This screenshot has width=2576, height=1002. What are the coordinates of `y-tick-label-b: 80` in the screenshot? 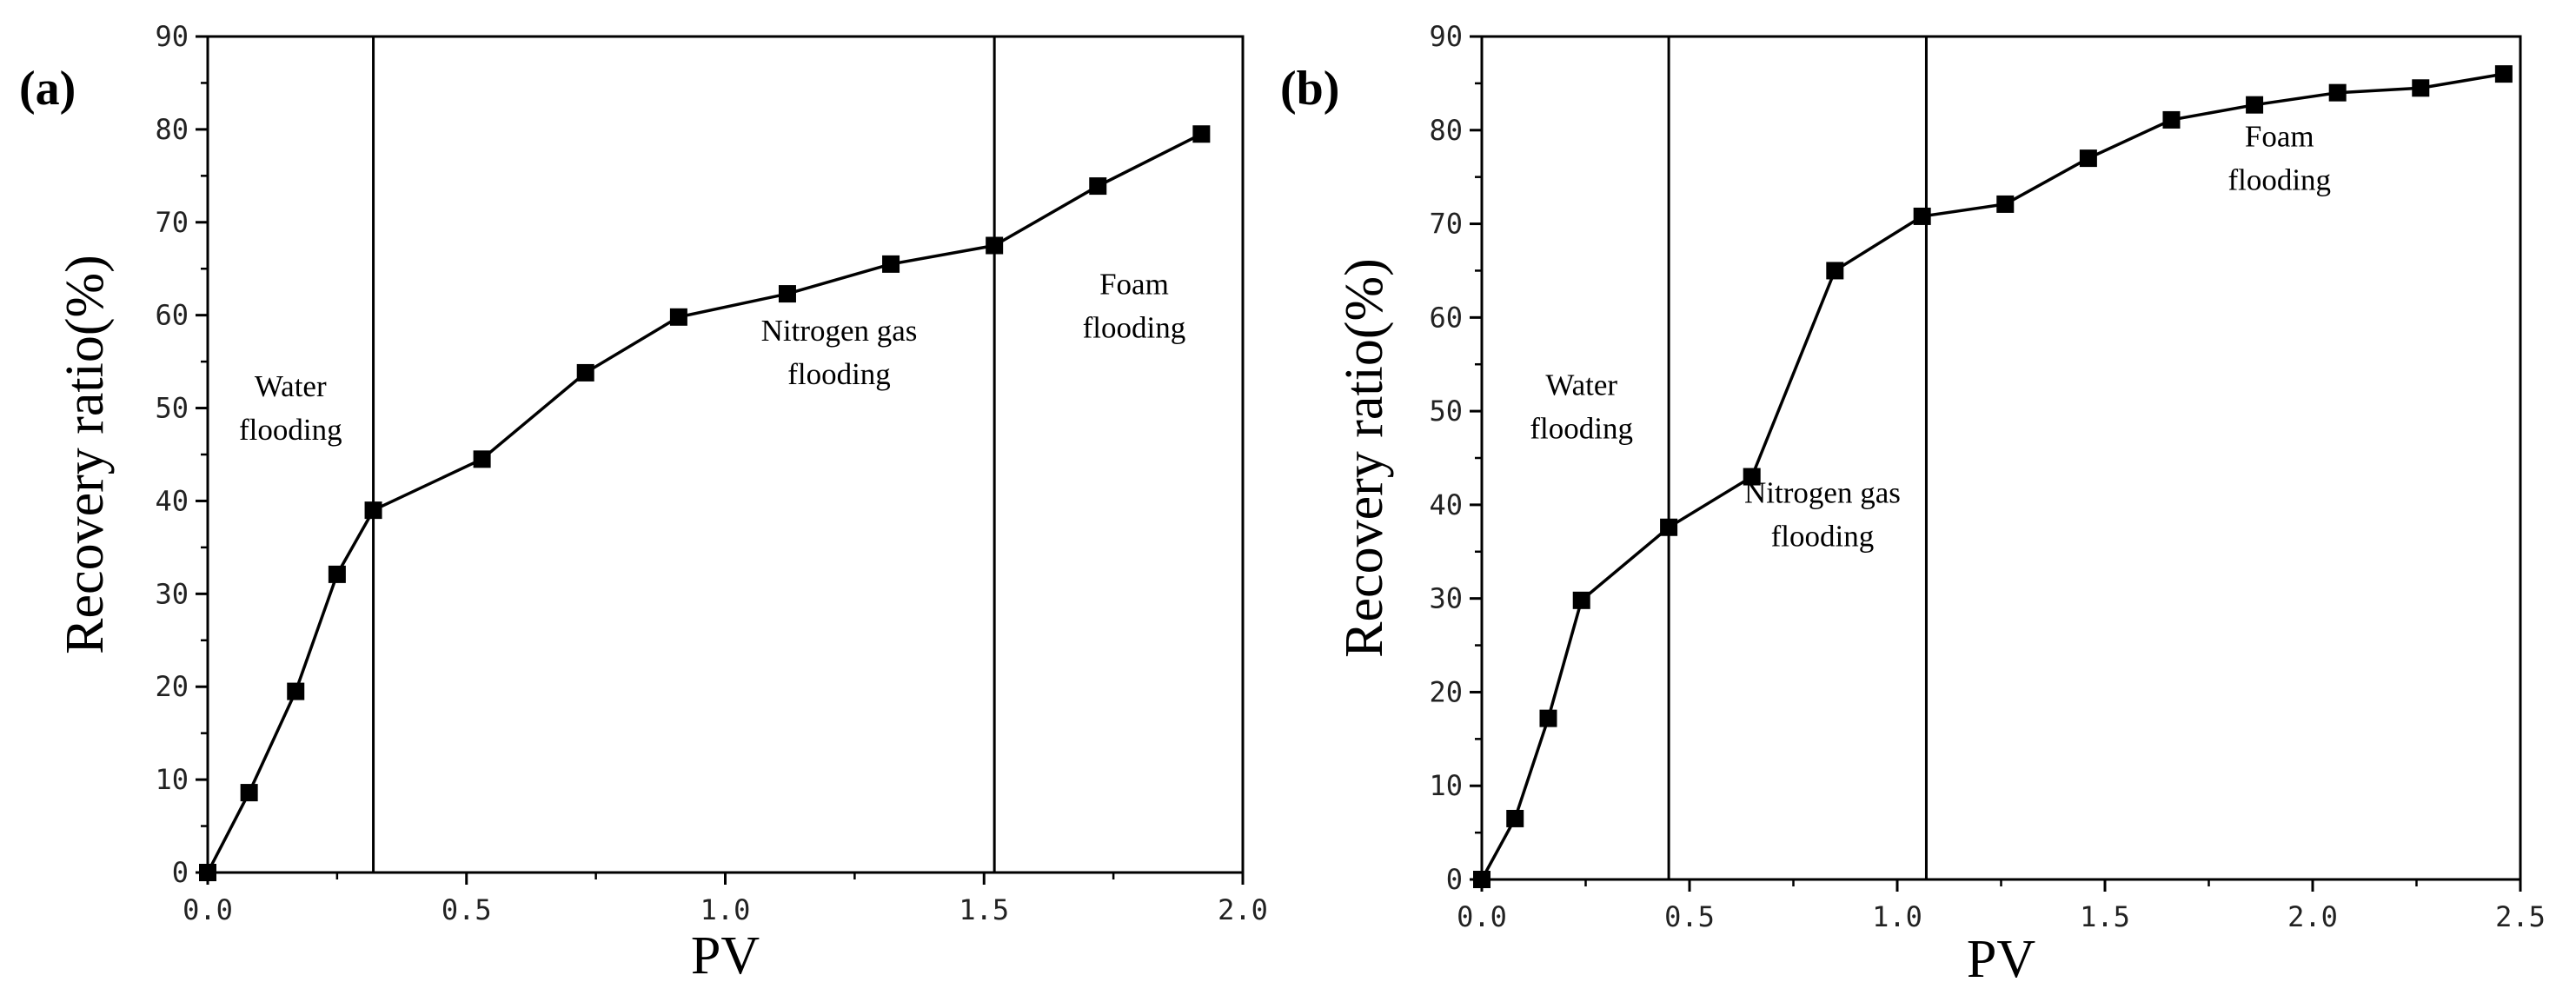 It's located at (1446, 130).